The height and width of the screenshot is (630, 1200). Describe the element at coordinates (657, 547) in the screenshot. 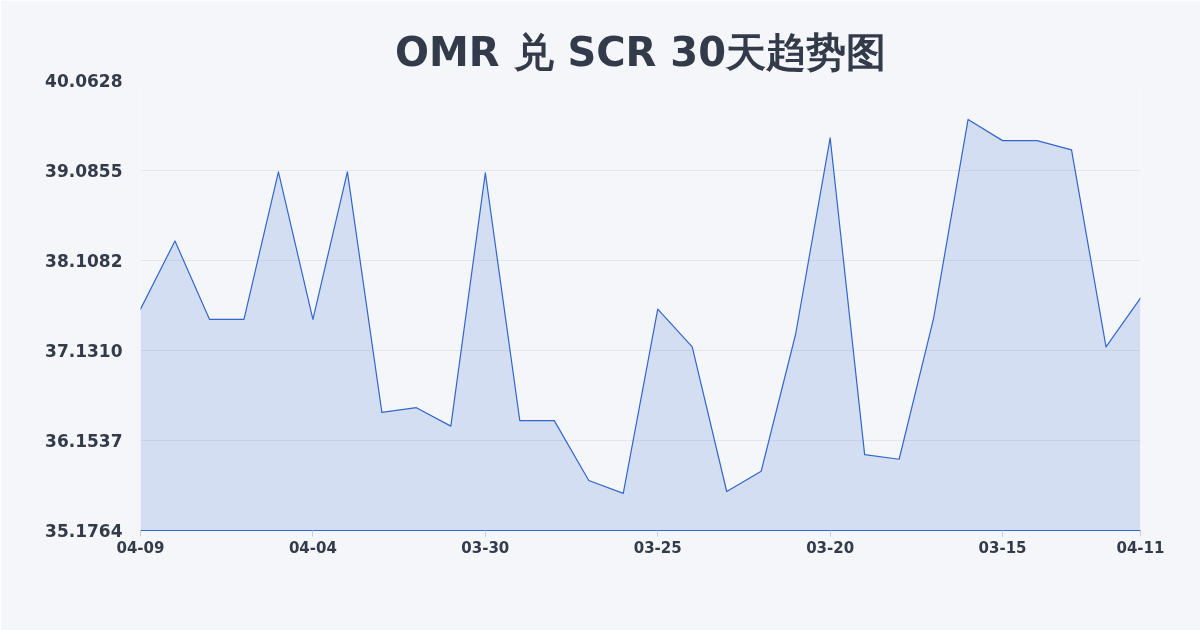

I see `x-tick-label: 03-25` at that location.